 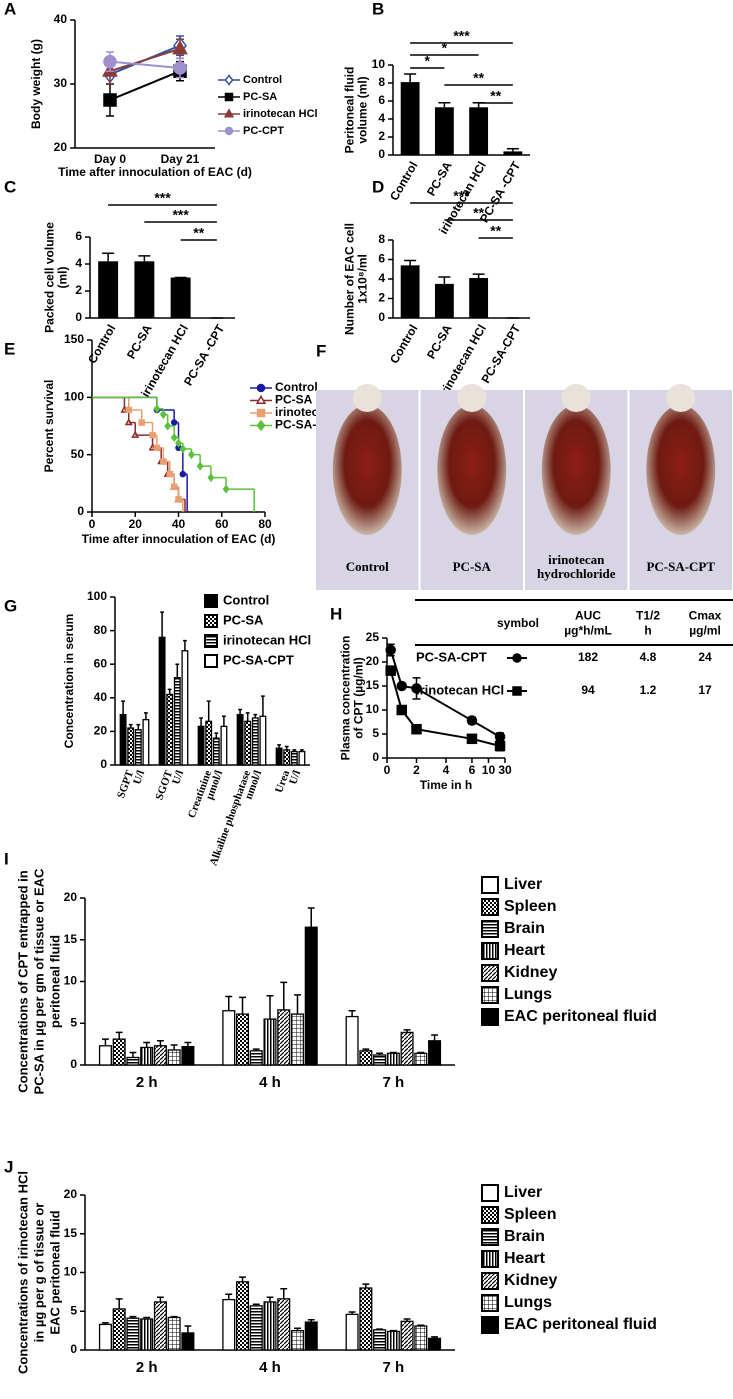 What do you see at coordinates (363, 109) in the screenshot?
I see `y-axis-label: volume (ml)` at bounding box center [363, 109].